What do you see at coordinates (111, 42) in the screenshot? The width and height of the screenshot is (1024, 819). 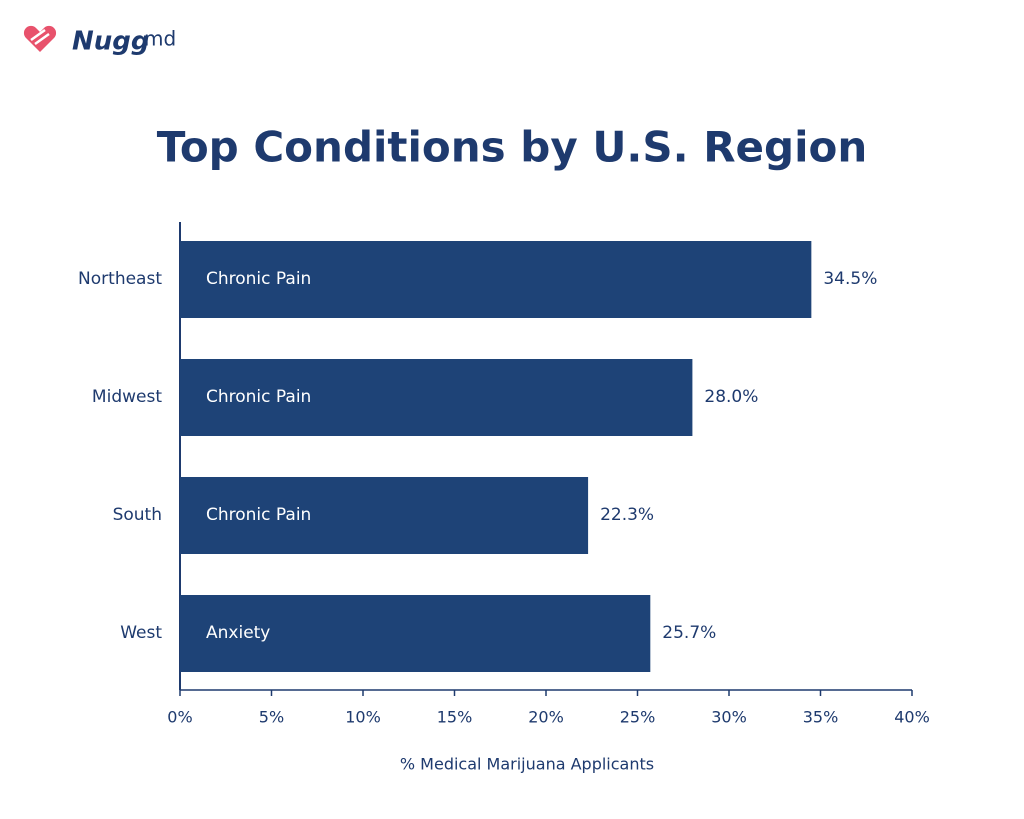 I see `logo-brand: Nugg` at bounding box center [111, 42].